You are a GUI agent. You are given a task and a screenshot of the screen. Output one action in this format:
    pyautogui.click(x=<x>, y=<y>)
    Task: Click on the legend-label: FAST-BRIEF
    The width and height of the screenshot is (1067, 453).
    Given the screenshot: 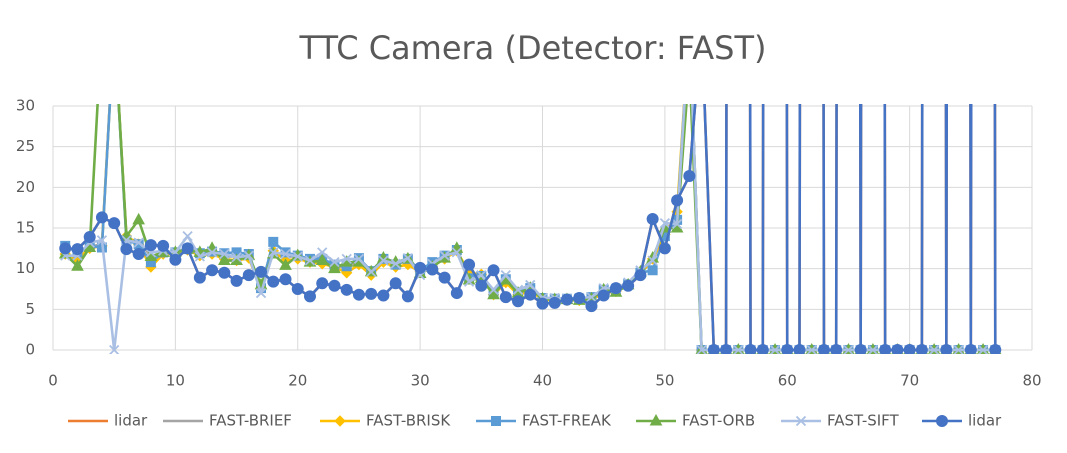 What is the action you would take?
    pyautogui.click(x=250, y=421)
    